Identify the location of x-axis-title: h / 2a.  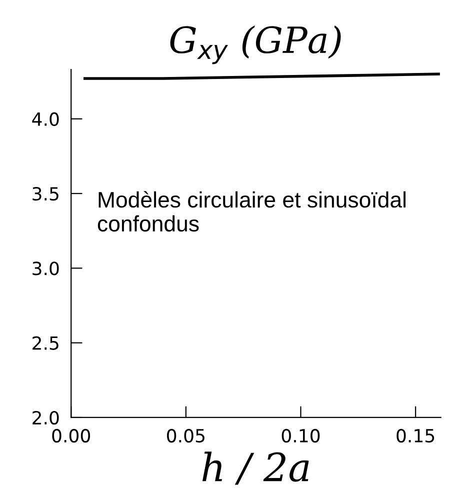
(255, 468).